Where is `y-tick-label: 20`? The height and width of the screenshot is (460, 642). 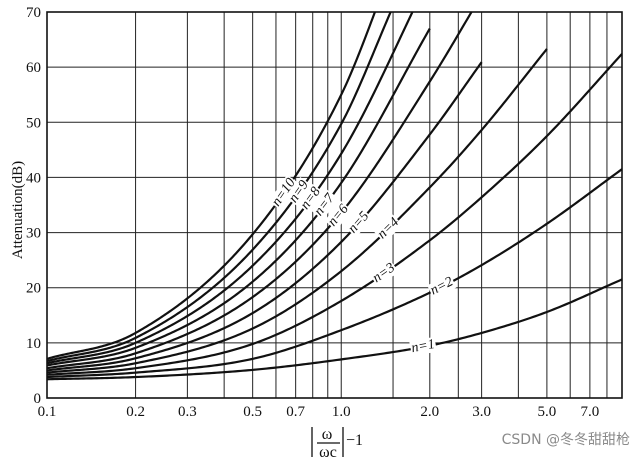
y-tick-label: 20 is located at coordinates (33, 289).